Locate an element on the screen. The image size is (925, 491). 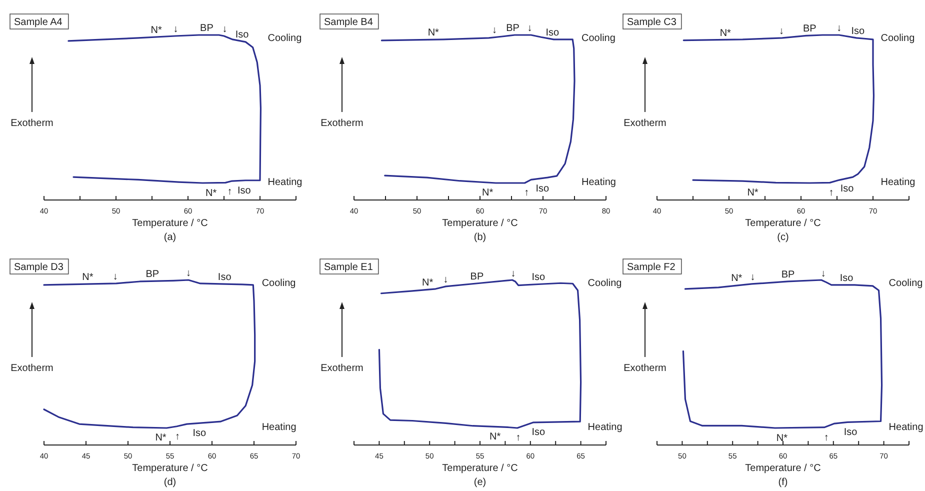
text: (f) is located at coordinates (783, 482).